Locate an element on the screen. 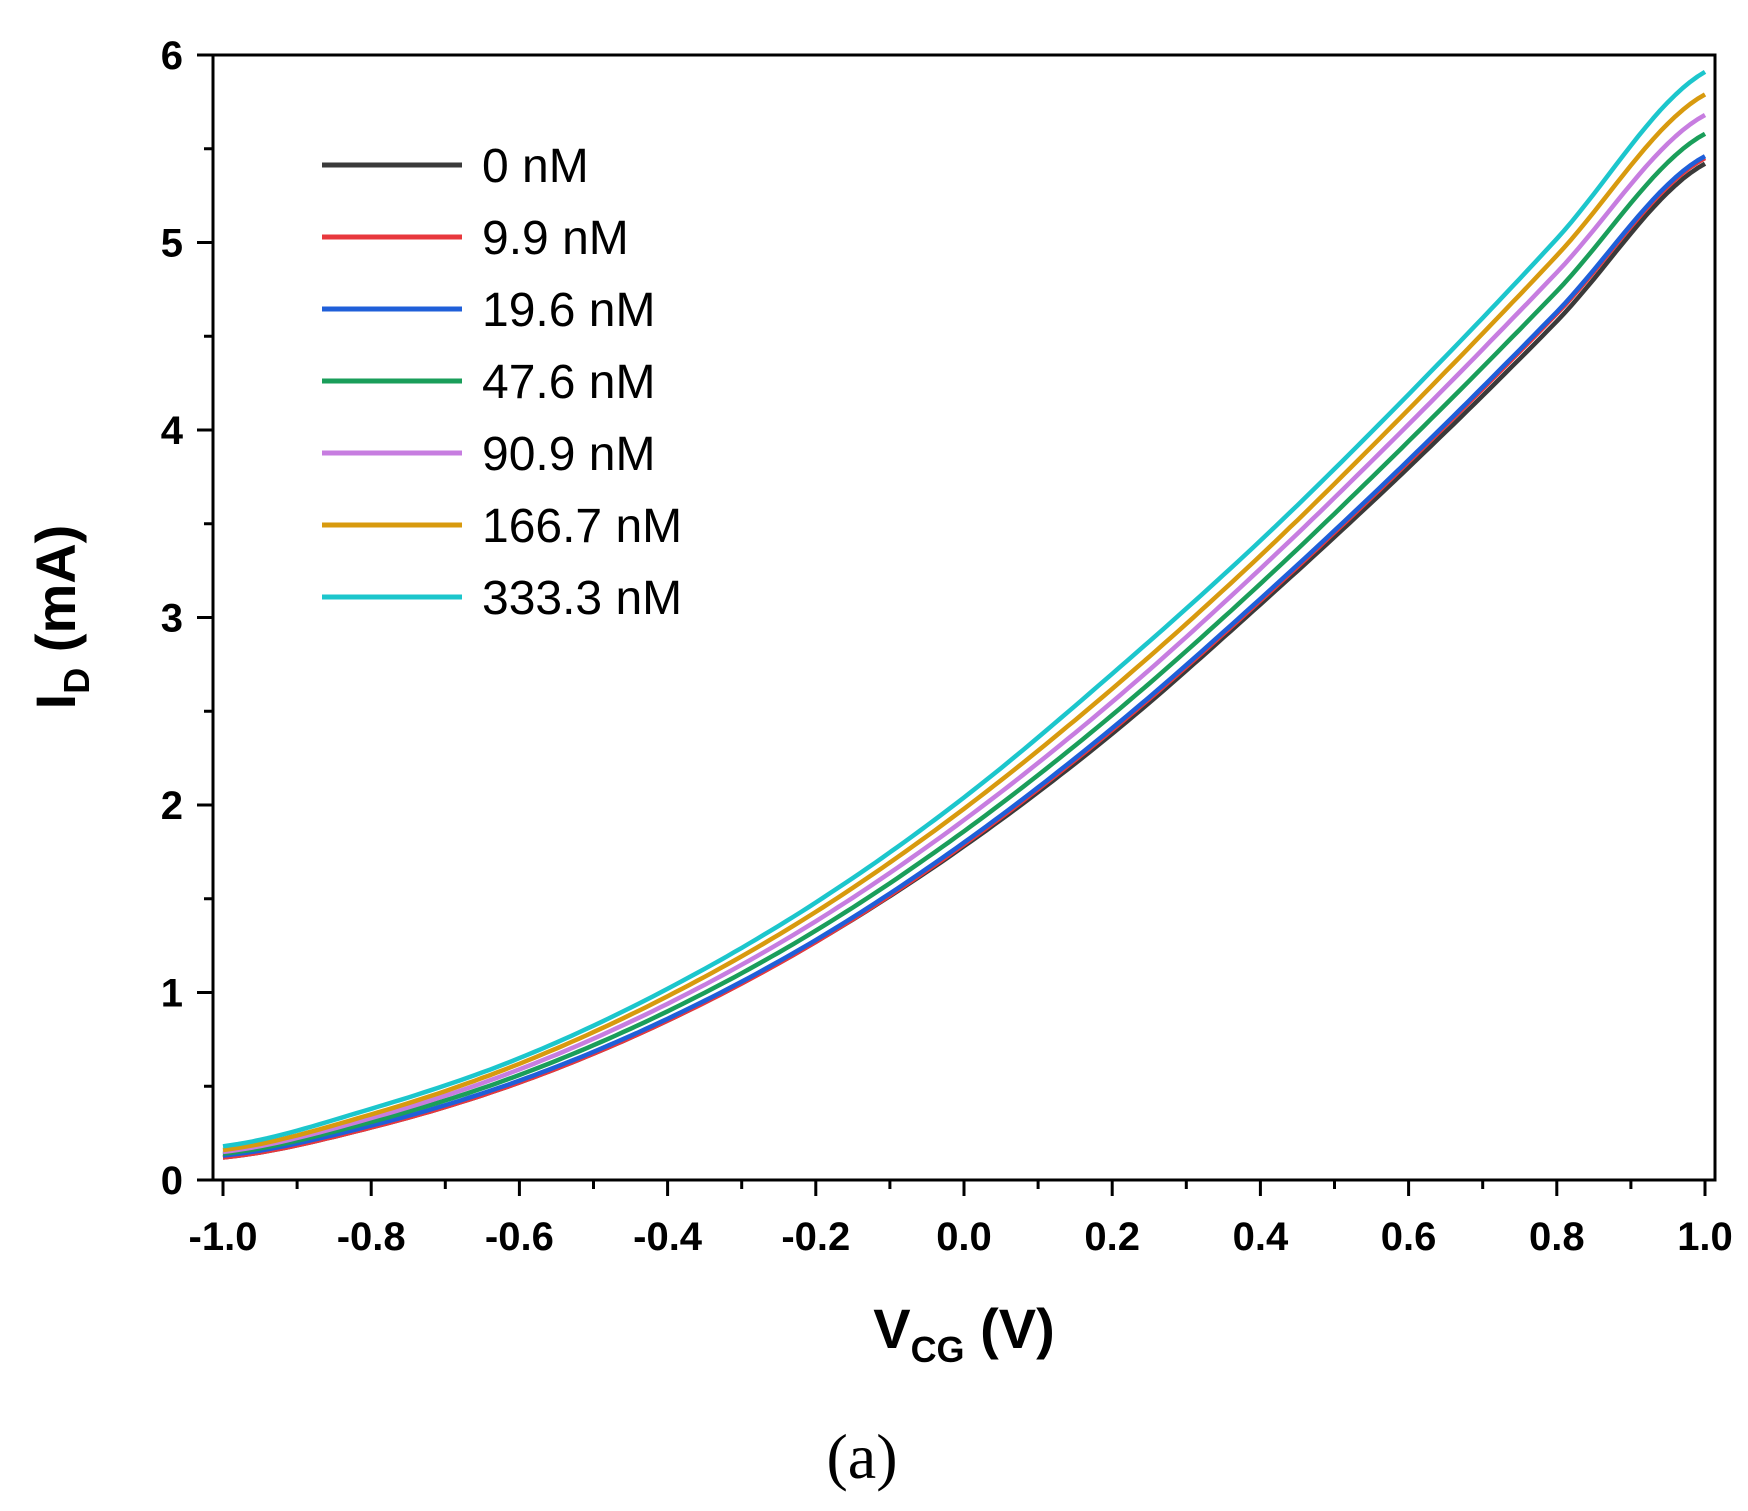 This screenshot has height=1511, width=1748. x-tick-label: -1.0 is located at coordinates (223, 1237).